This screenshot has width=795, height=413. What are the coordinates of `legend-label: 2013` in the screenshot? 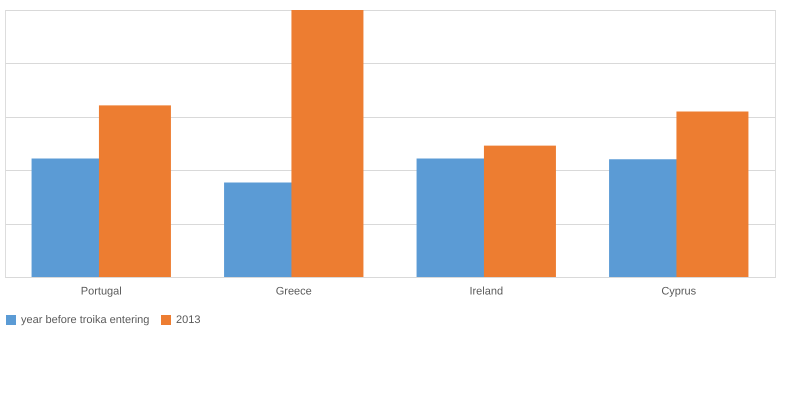 It's located at (188, 320).